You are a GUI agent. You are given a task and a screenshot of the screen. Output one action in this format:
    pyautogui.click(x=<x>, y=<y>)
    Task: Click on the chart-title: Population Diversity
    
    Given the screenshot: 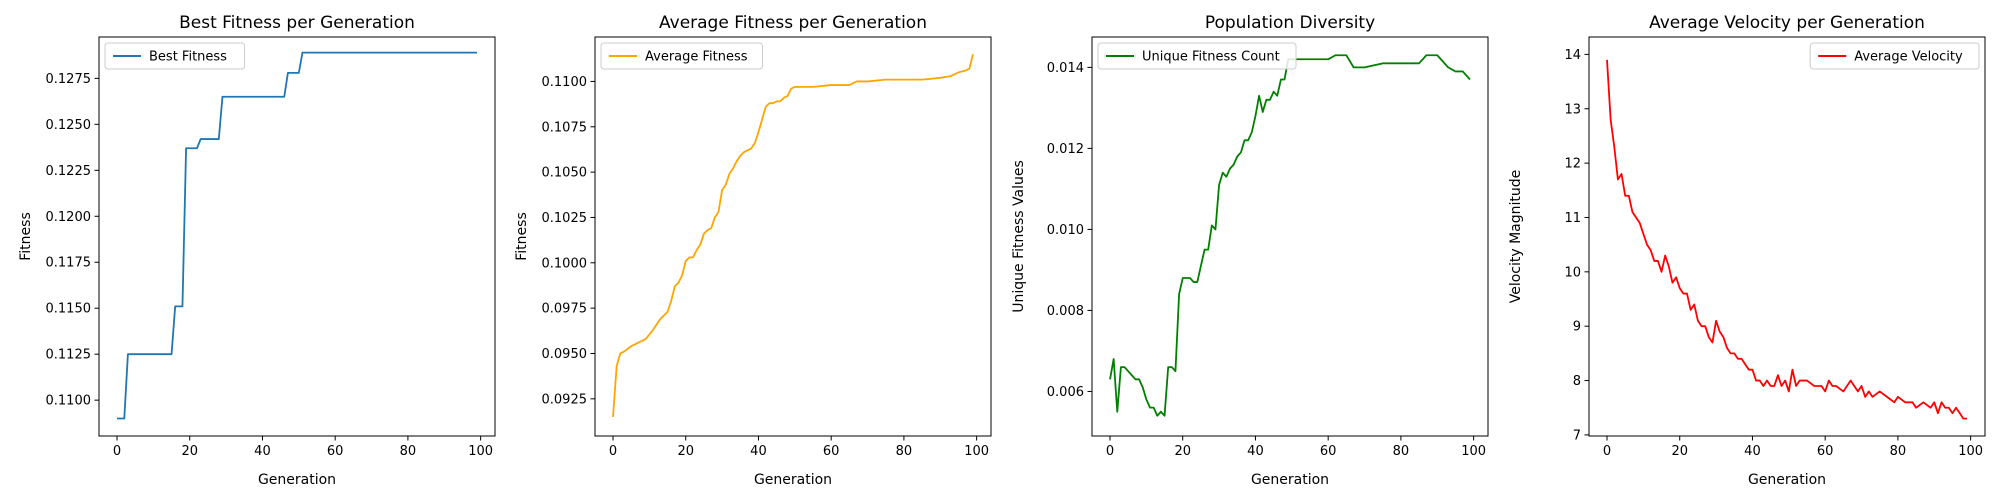 What is the action you would take?
    pyautogui.click(x=1290, y=23)
    